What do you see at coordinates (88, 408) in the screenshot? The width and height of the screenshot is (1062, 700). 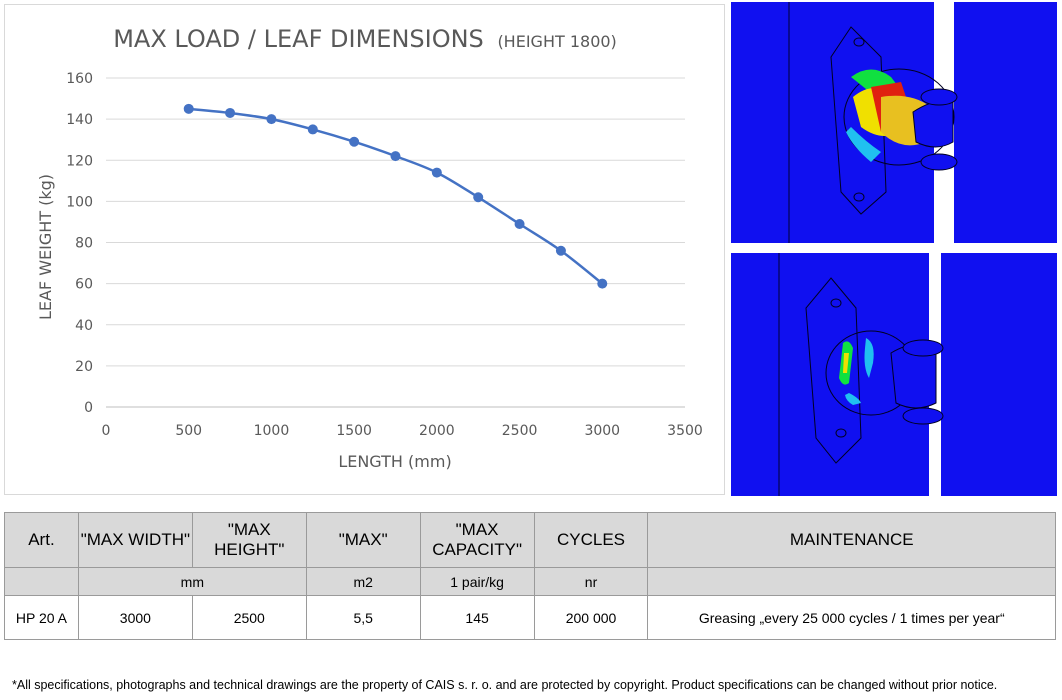 I see `y-tick-label: 0` at bounding box center [88, 408].